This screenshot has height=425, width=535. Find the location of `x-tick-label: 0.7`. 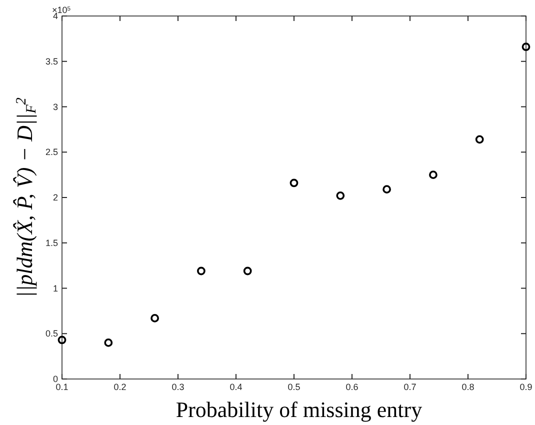

x-tick-label: 0.7 is located at coordinates (410, 387).